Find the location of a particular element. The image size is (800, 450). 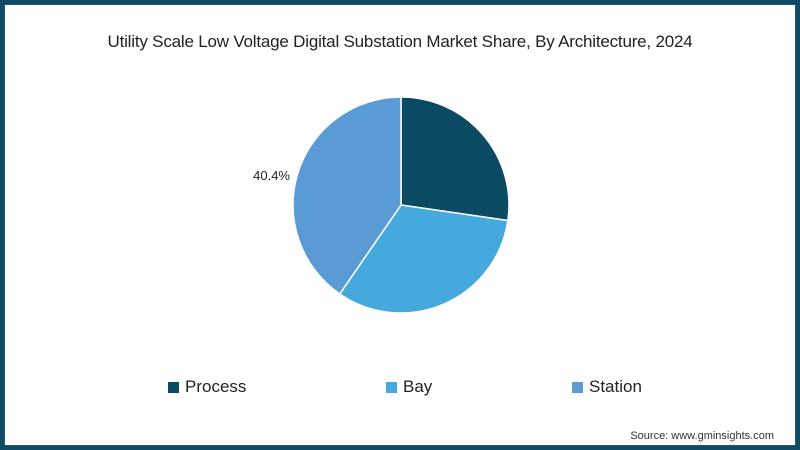

legend-label-station: Station is located at coordinates (615, 386).